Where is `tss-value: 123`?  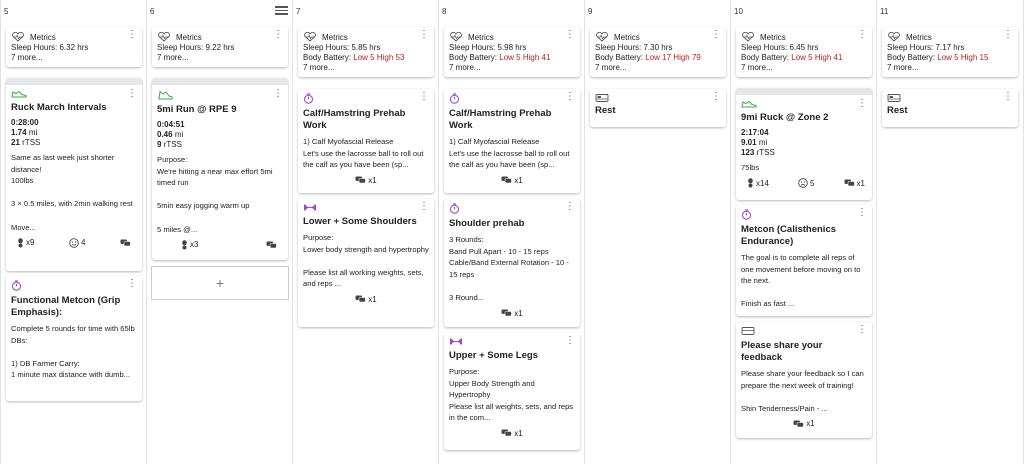 tss-value: 123 is located at coordinates (748, 152).